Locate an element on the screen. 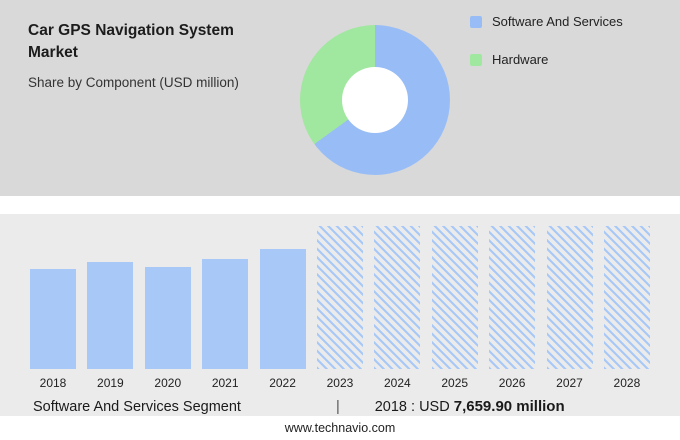  page-subtitle: Share by Component (USD million) is located at coordinates (133, 82).